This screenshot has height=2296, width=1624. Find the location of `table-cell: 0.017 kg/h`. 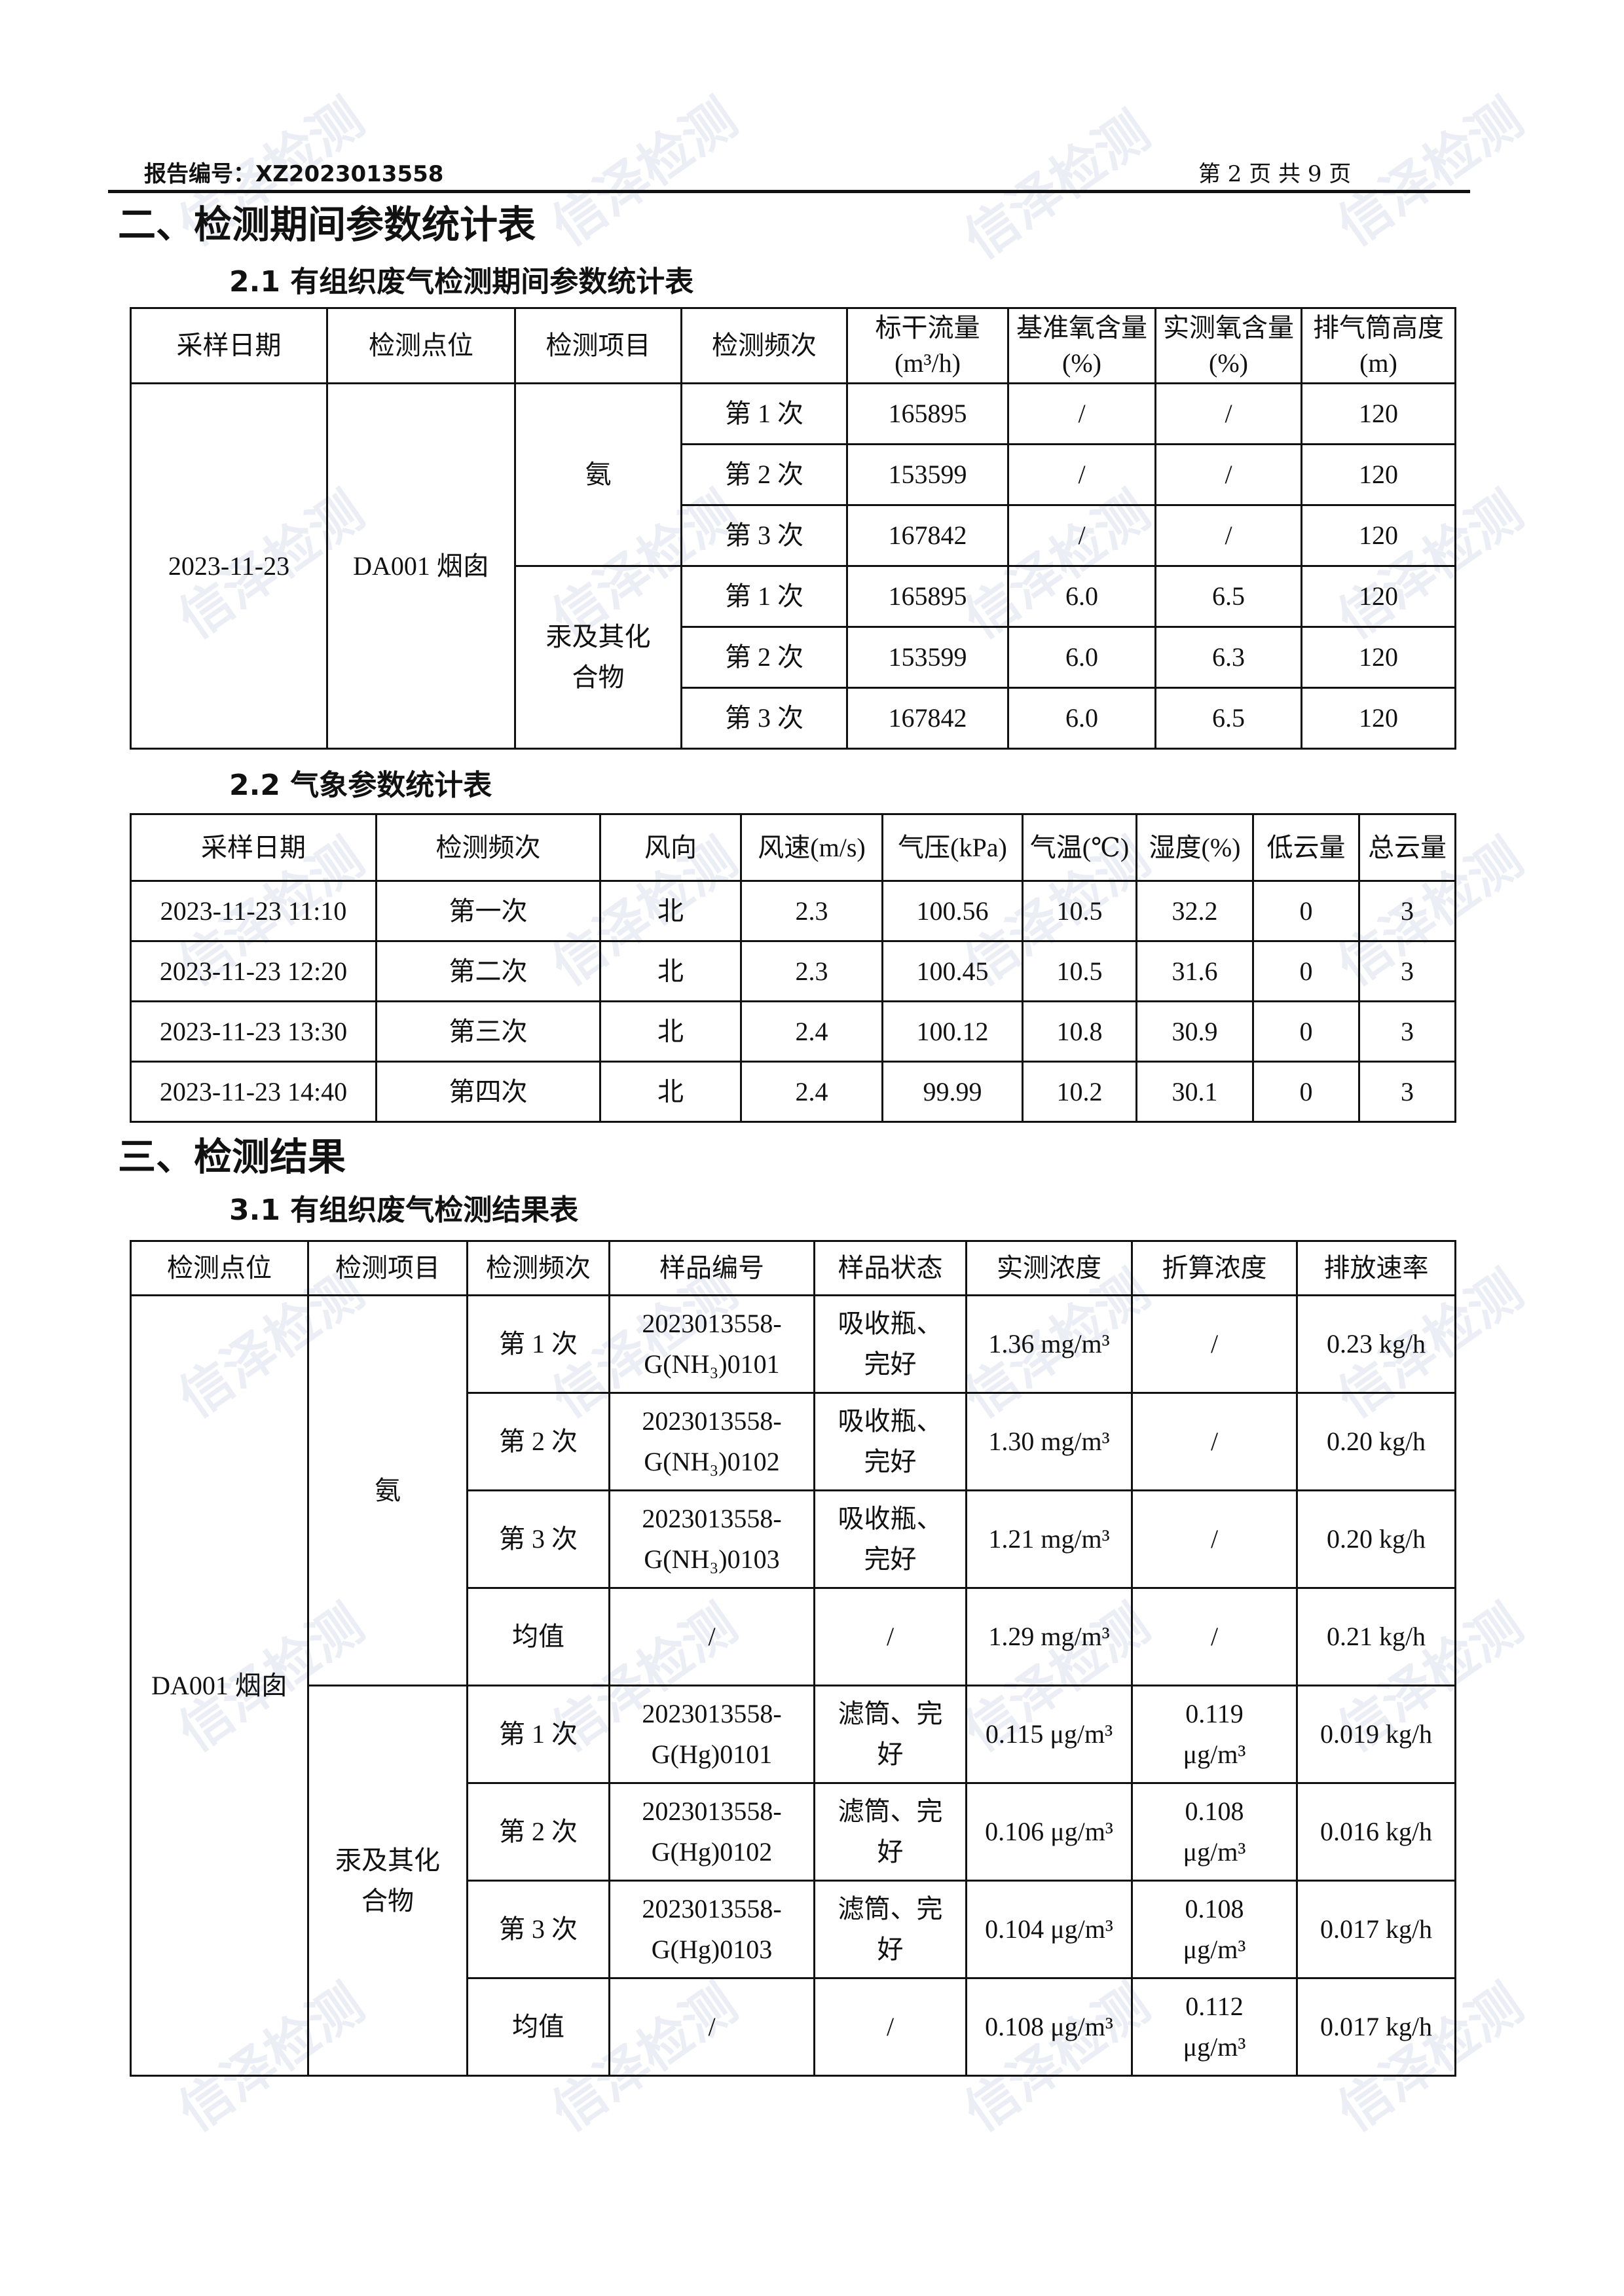

table-cell: 0.017 kg/h is located at coordinates (1376, 1929).